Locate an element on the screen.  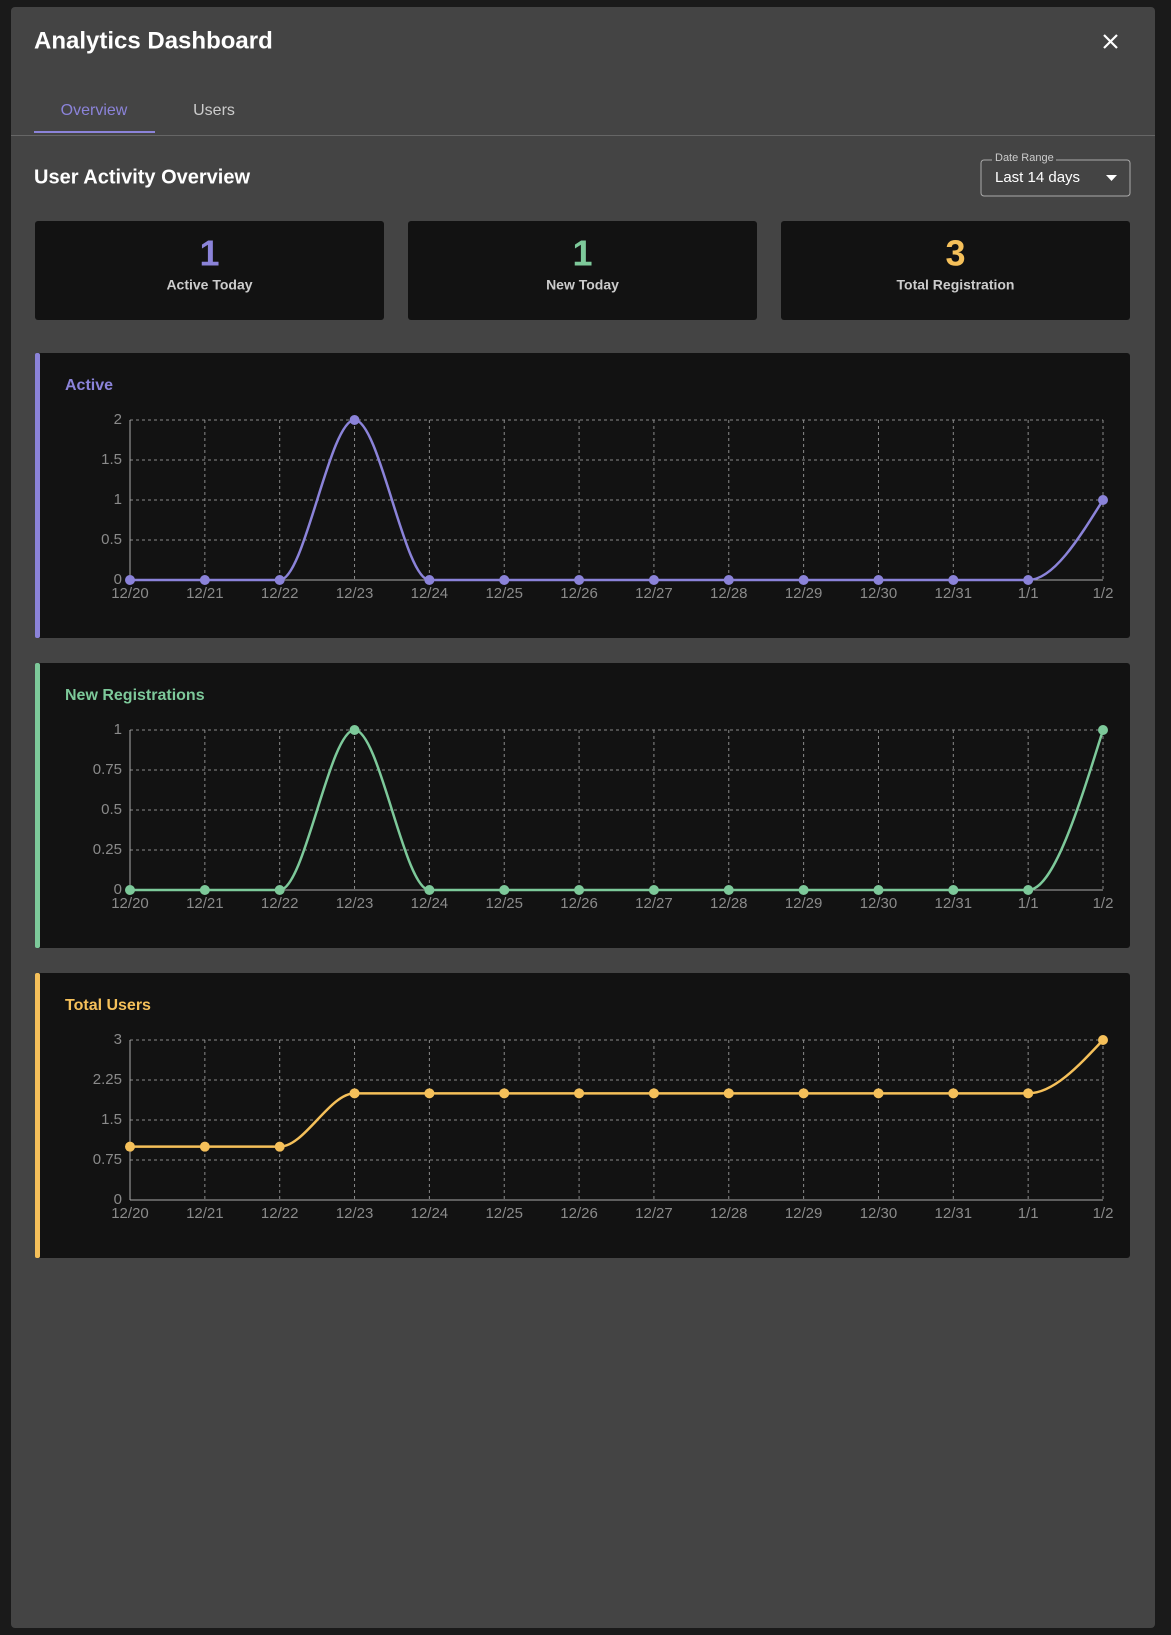
stat-label: Total Registration is located at coordinates (956, 285).